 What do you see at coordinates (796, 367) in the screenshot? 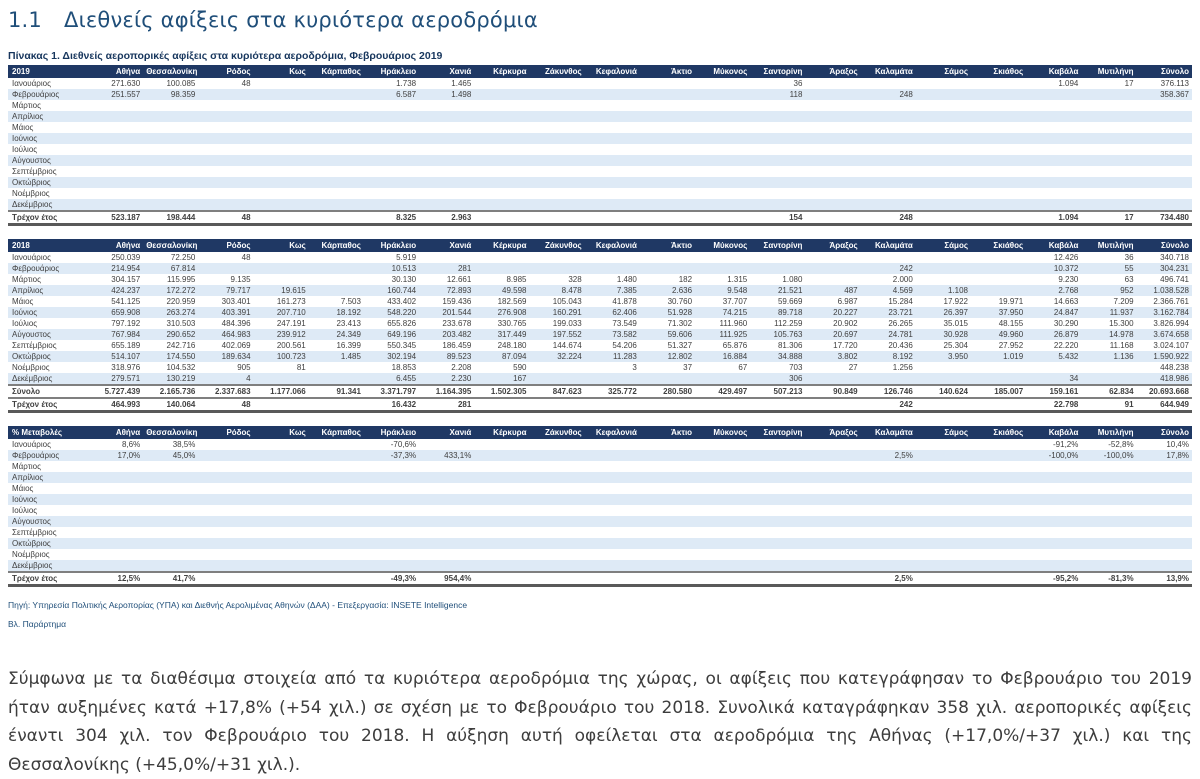
I see `table-cell: 703` at bounding box center [796, 367].